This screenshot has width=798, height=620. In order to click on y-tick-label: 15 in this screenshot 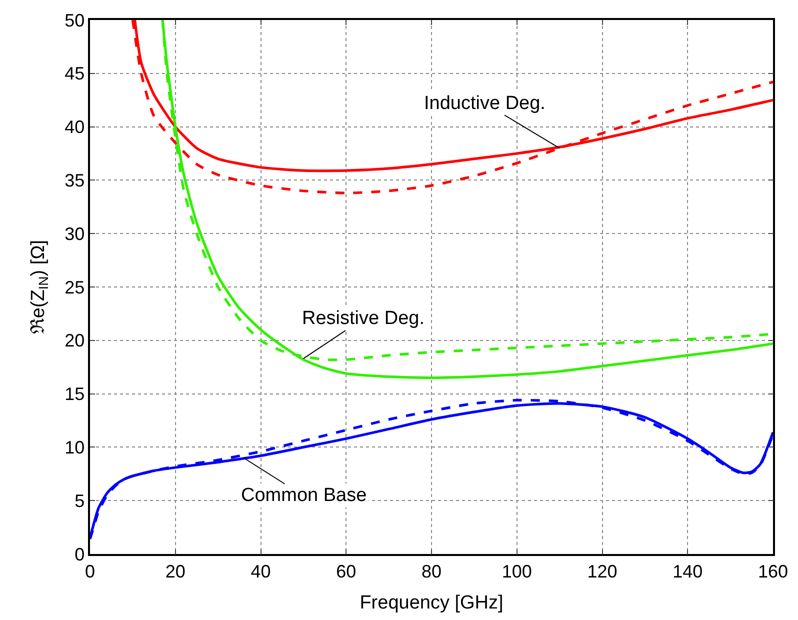, I will do `click(74, 394)`.